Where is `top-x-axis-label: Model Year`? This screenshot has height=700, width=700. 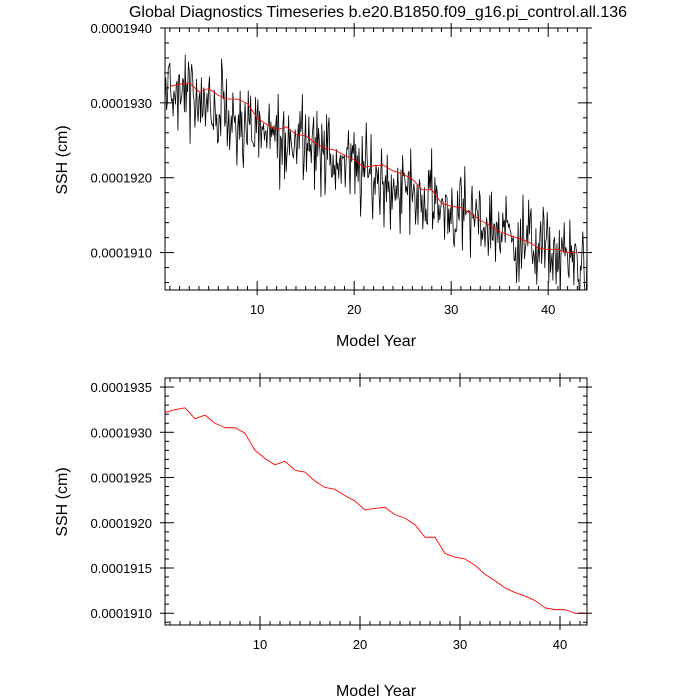 top-x-axis-label: Model Year is located at coordinates (376, 341).